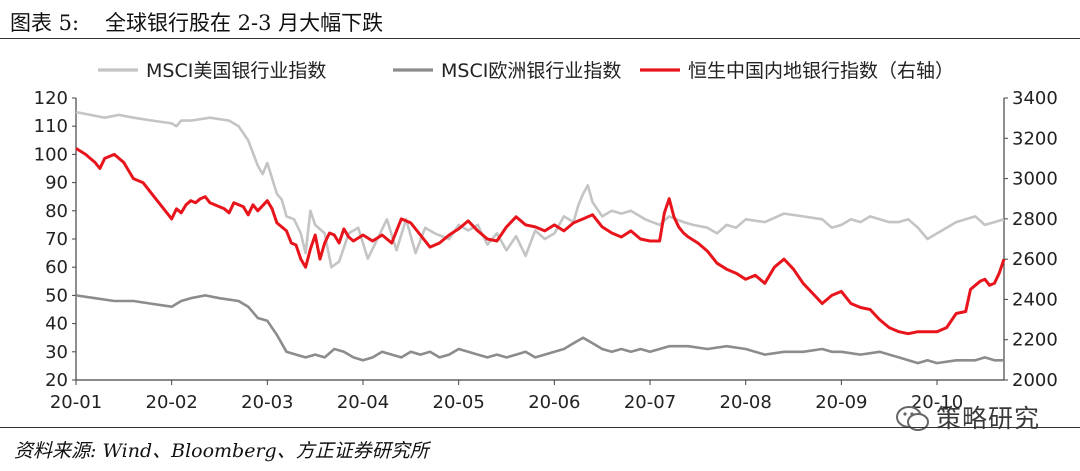 The width and height of the screenshot is (1080, 471). I want to click on left-tick-label: 70, so click(56, 239).